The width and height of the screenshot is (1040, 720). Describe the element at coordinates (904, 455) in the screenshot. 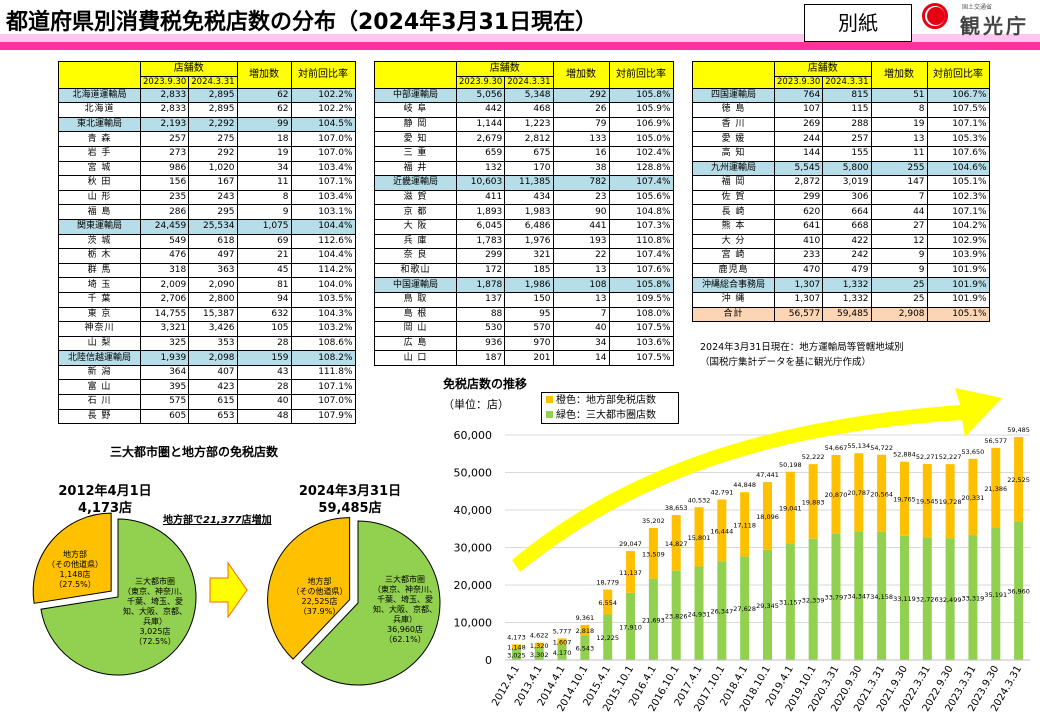

I see `total-data-label: 52,884` at that location.